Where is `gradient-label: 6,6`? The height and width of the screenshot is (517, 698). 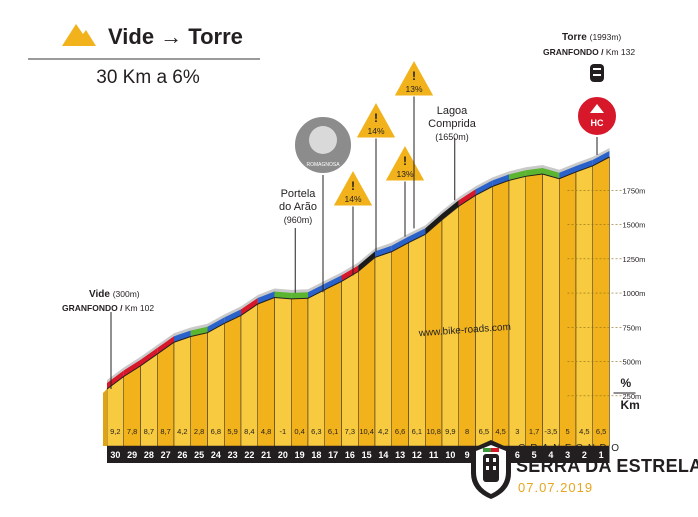 gradient-label: 6,6 is located at coordinates (400, 431).